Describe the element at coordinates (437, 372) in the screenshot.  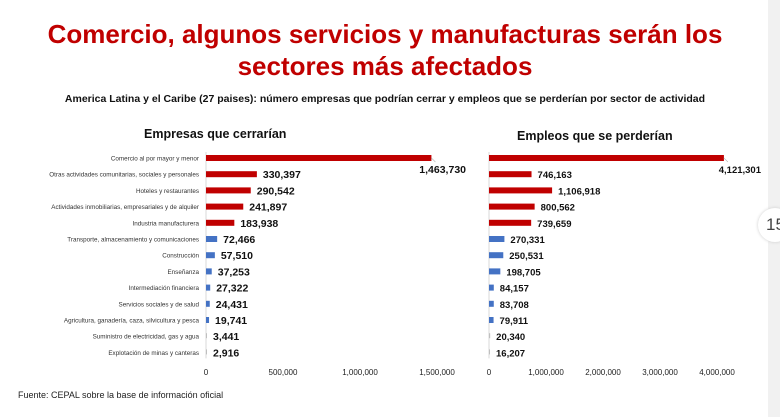
I see `x-tick-label: 1,500,000` at that location.